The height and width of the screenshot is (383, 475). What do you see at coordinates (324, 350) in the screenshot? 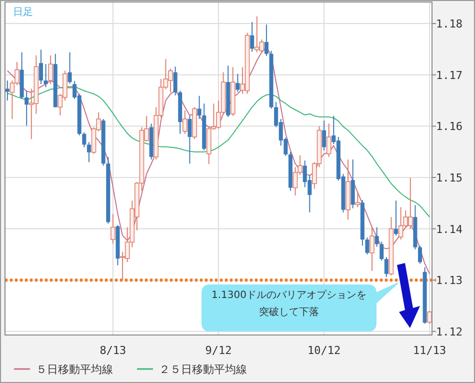
I see `x-tick-label: 10/12` at bounding box center [324, 350].